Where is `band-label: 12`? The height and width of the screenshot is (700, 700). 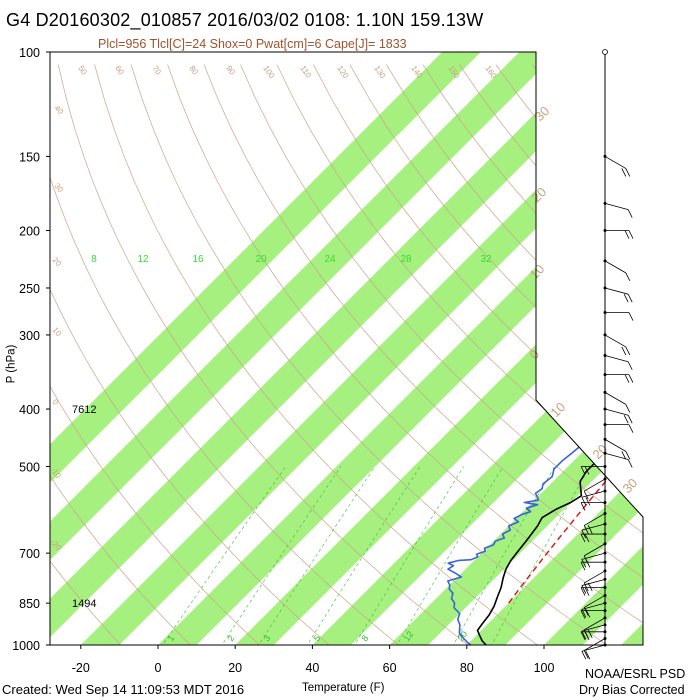 band-label: 12 is located at coordinates (143, 259).